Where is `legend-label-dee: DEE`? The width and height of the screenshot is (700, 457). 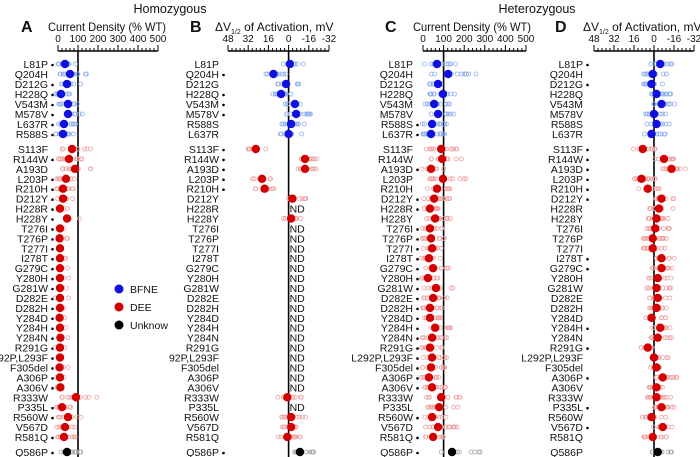
legend-label-dee: DEE is located at coordinates (141, 308).